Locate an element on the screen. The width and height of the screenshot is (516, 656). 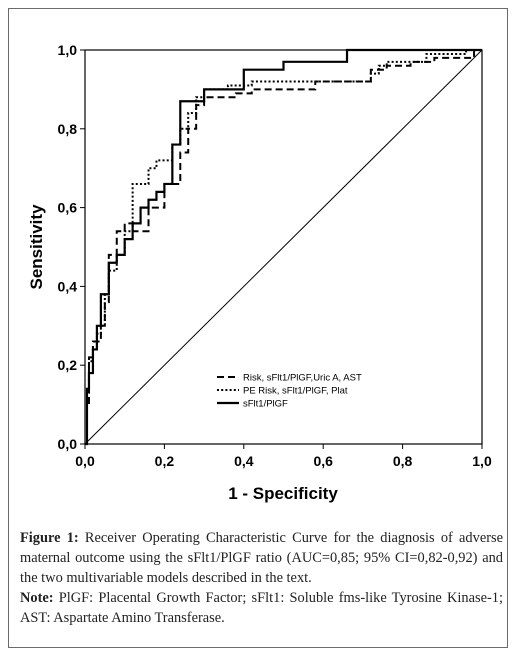
x-tick-label: 0,6 is located at coordinates (323, 461).